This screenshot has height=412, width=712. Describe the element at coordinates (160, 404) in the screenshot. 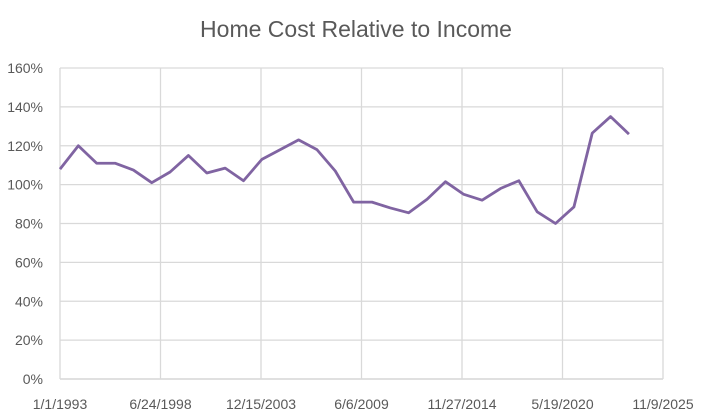

I see `x-tick-label: 6/24/1998` at that location.